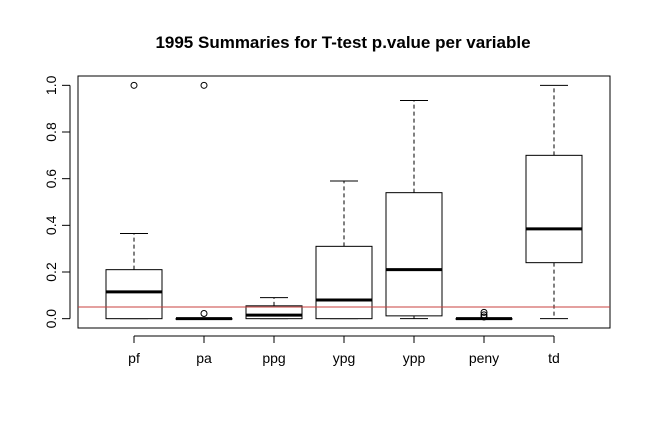 Image resolution: width=650 pixels, height=426 pixels. I want to click on box-ppg, so click(274, 308).